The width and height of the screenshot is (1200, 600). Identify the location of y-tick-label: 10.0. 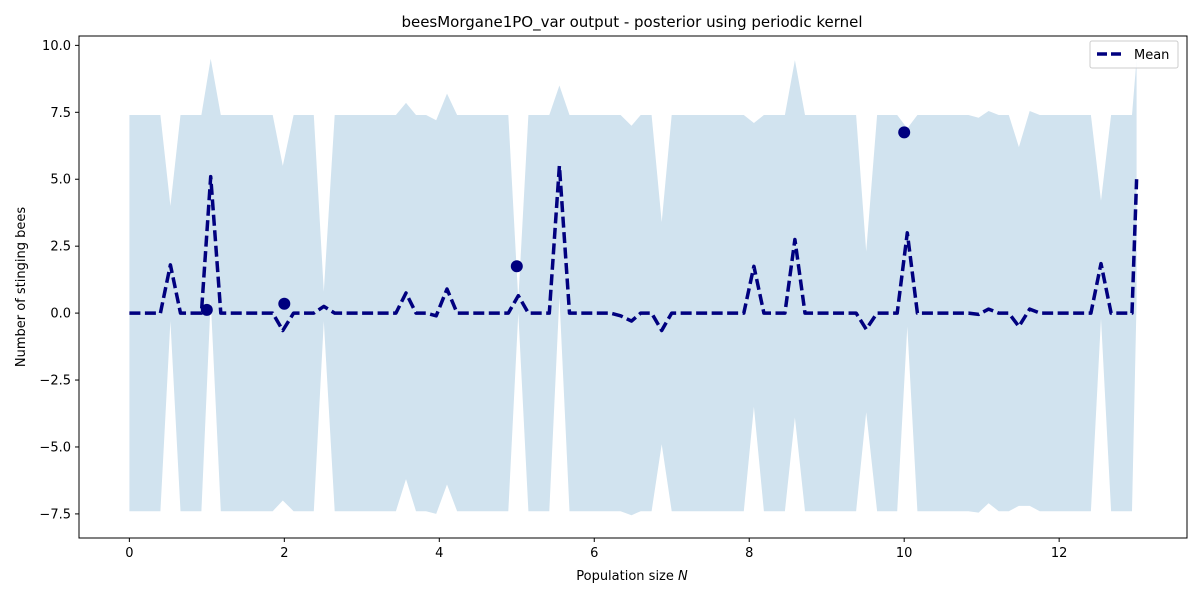
(56, 46).